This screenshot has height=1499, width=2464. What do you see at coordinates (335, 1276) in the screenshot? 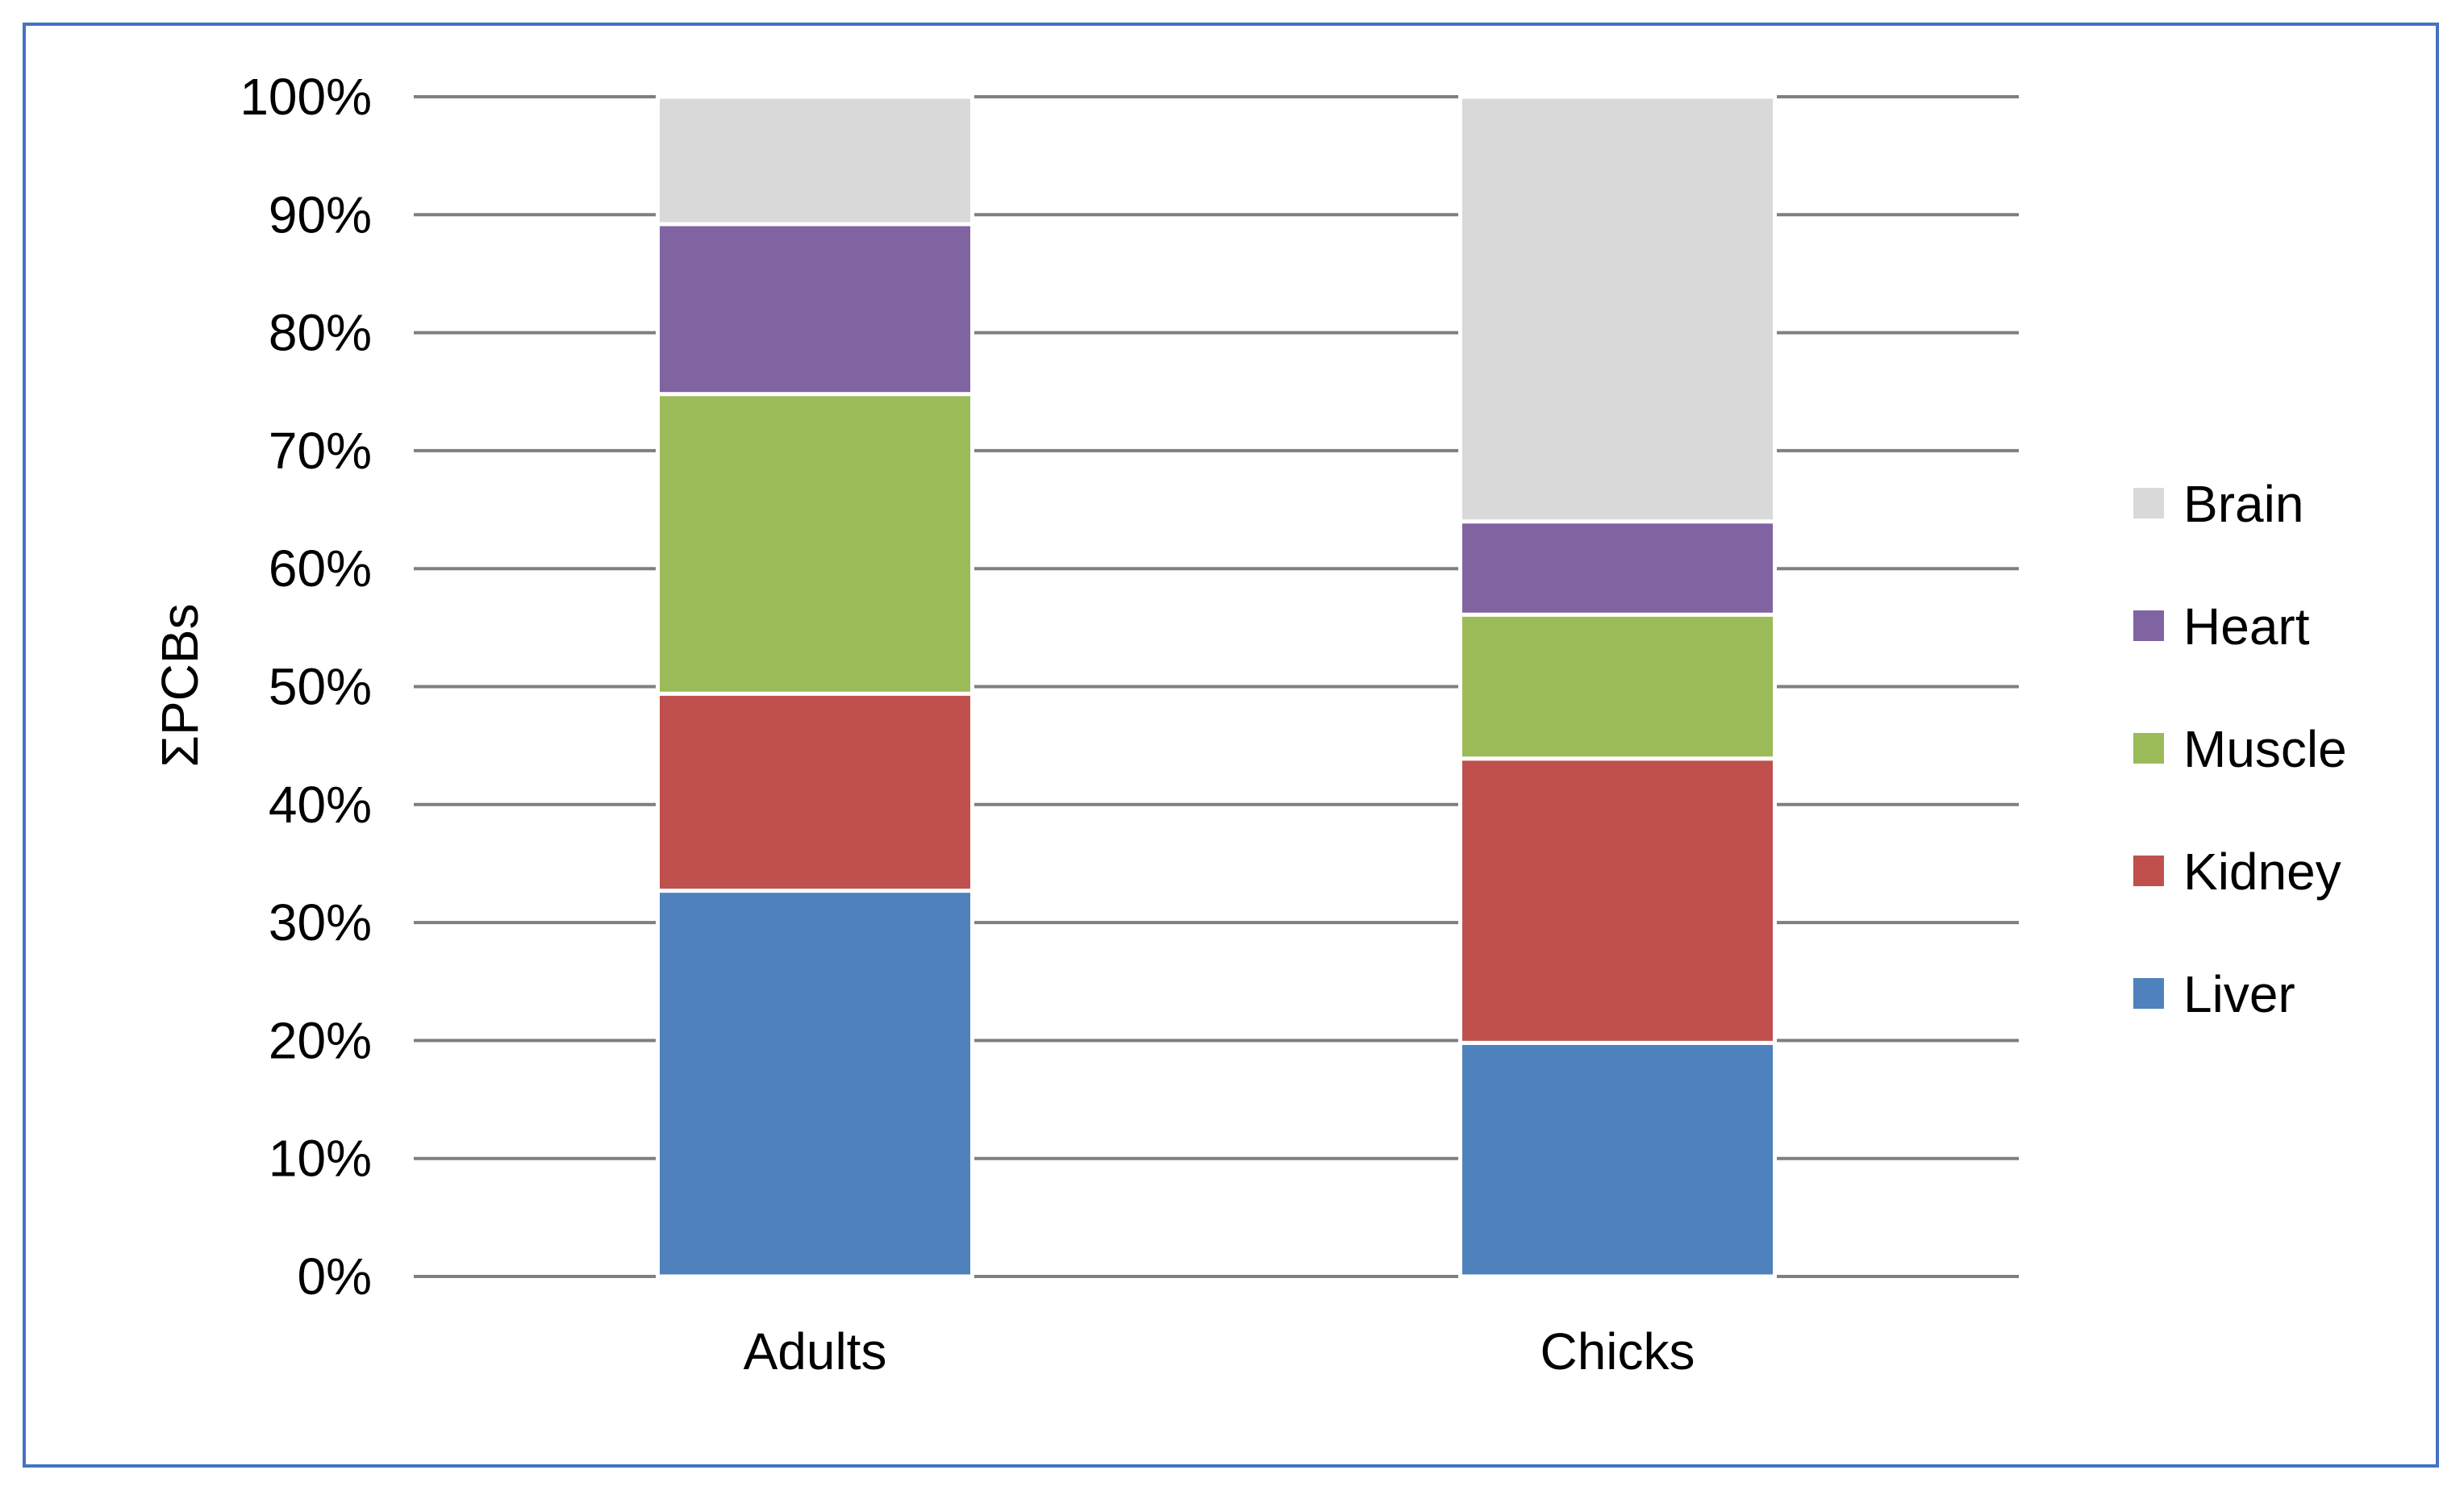
I see `y-tick-label: 0%` at bounding box center [335, 1276].